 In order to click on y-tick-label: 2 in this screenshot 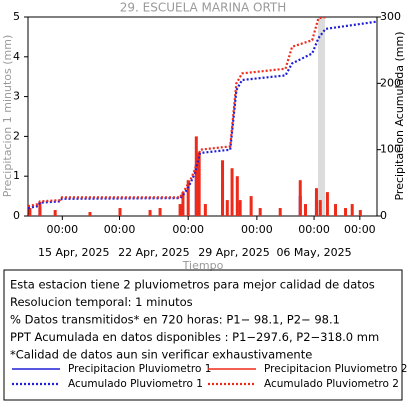, I will do `click(16, 135)`.